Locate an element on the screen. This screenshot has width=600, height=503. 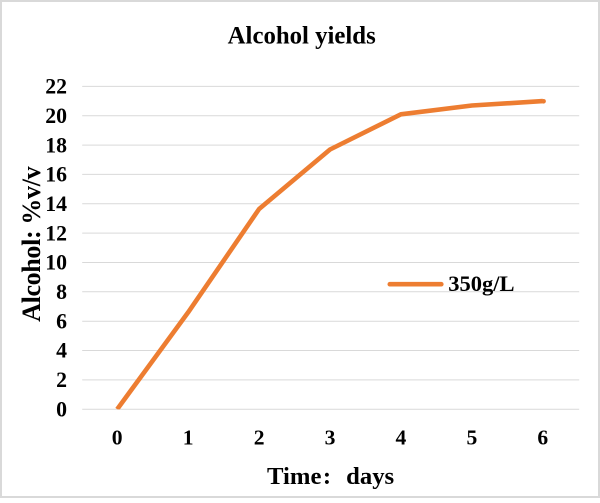
svg-text: 20 is located at coordinates (56, 116).